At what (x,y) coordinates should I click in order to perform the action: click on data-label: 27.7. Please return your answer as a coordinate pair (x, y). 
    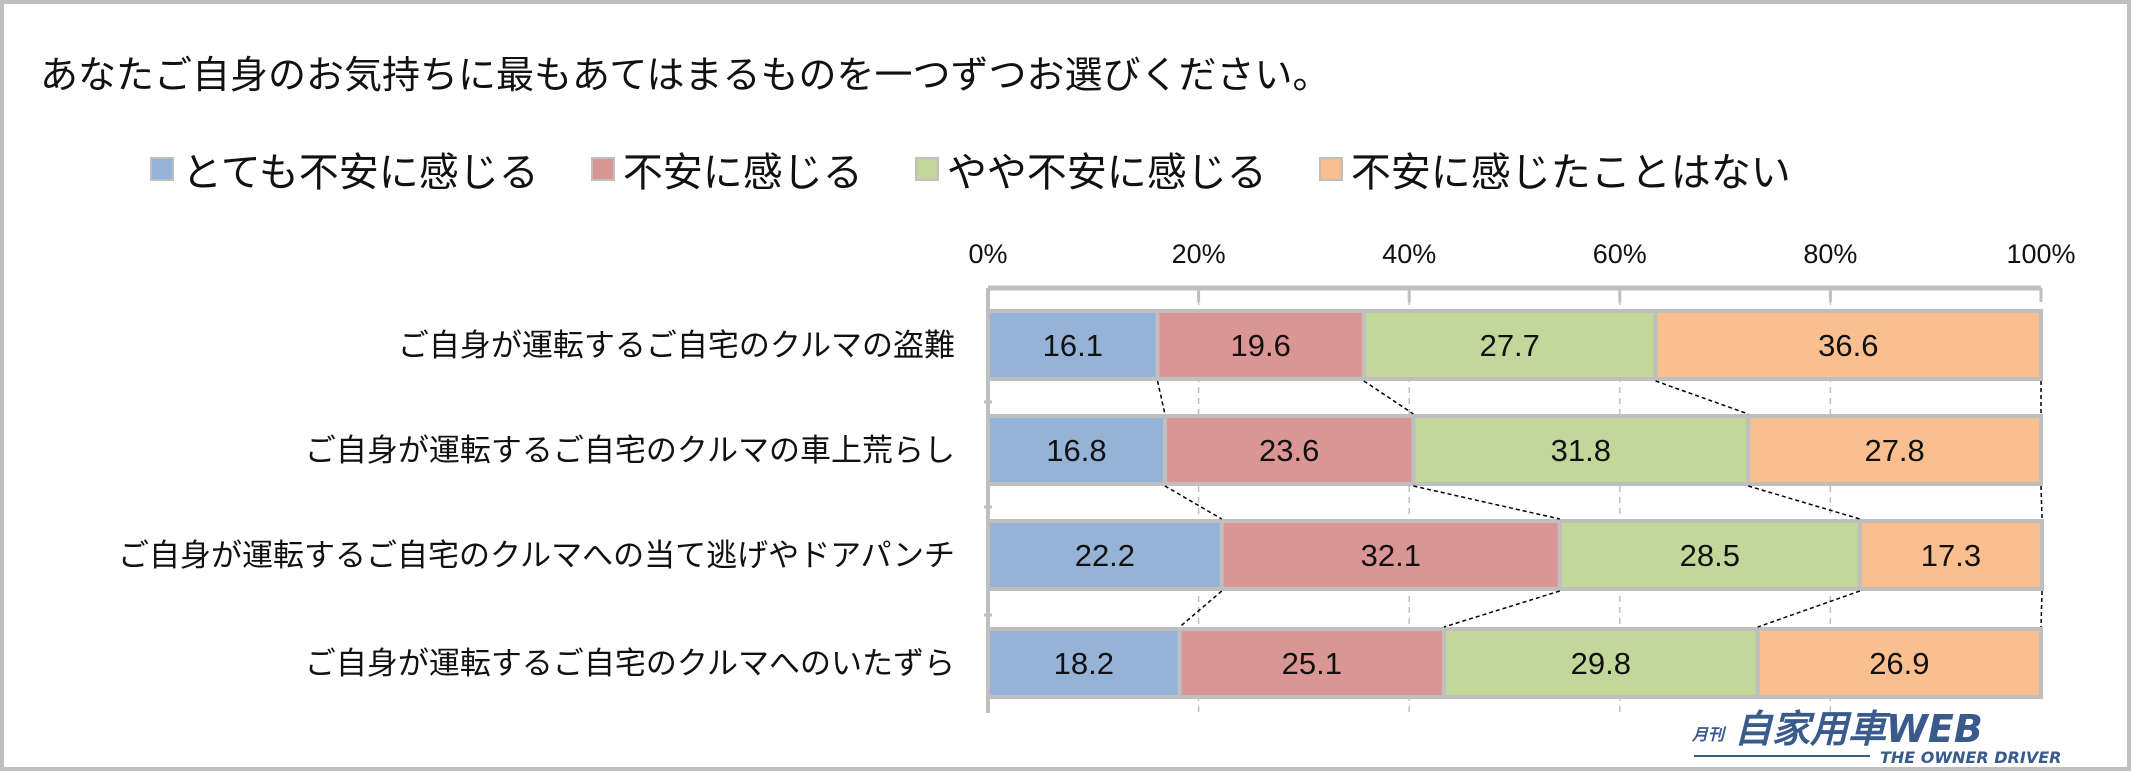
    Looking at the image, I should click on (1510, 345).